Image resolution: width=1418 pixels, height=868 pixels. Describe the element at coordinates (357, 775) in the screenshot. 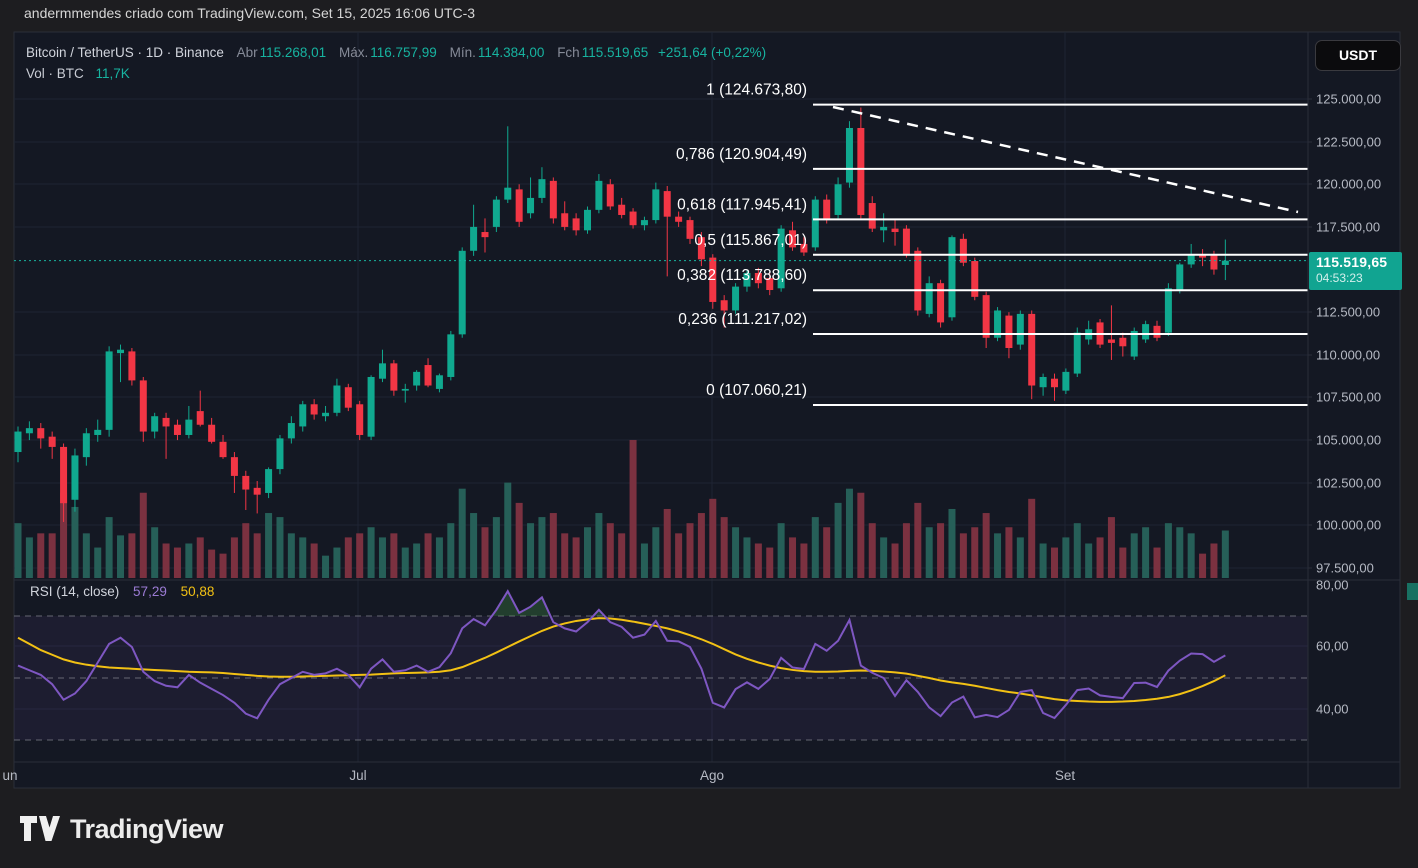

I see `time-axis-label: Jul` at that location.